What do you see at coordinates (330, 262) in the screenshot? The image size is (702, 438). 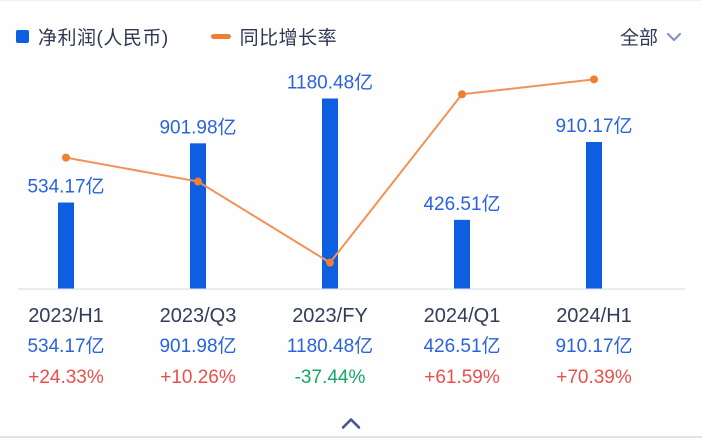 I see `growth-point-2023-fy` at bounding box center [330, 262].